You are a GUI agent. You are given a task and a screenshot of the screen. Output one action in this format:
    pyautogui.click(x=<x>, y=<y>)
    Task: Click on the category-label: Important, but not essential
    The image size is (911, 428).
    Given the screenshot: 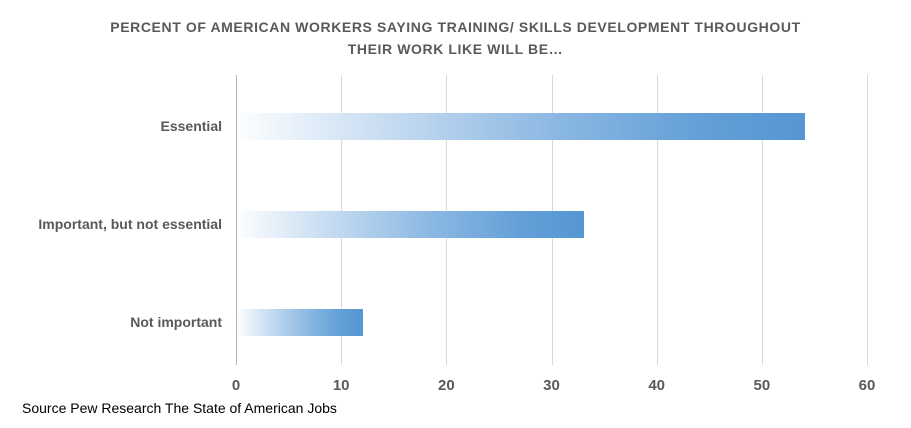 What is the action you would take?
    pyautogui.click(x=130, y=224)
    